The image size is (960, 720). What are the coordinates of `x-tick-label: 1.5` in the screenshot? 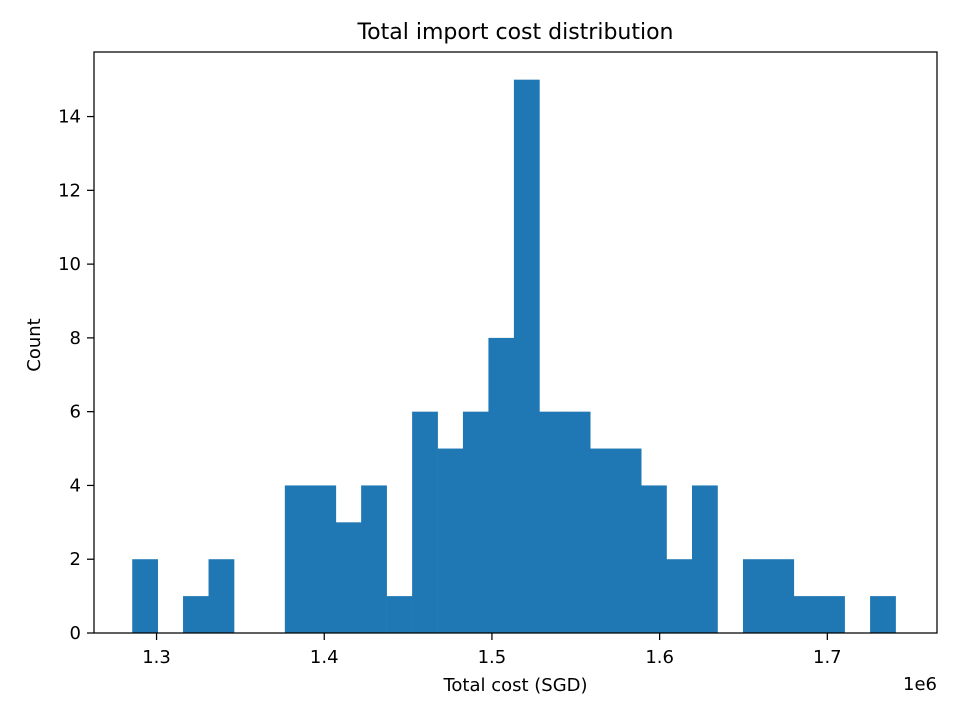 It's located at (492, 657).